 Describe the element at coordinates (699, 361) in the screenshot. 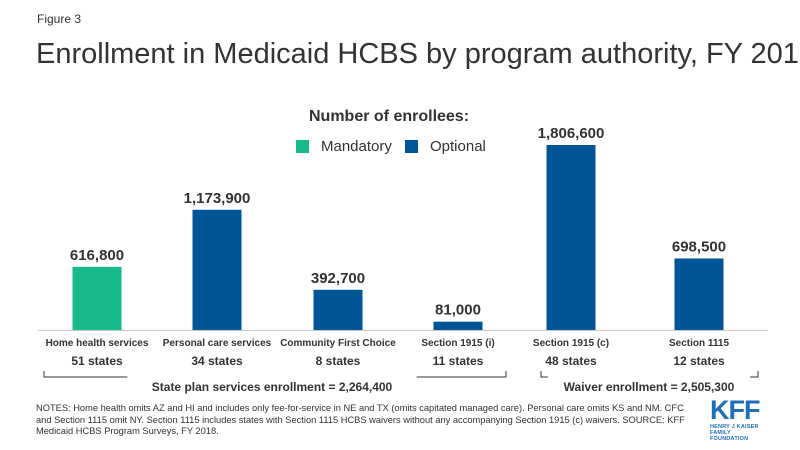

I see `states-label: 12 states` at that location.